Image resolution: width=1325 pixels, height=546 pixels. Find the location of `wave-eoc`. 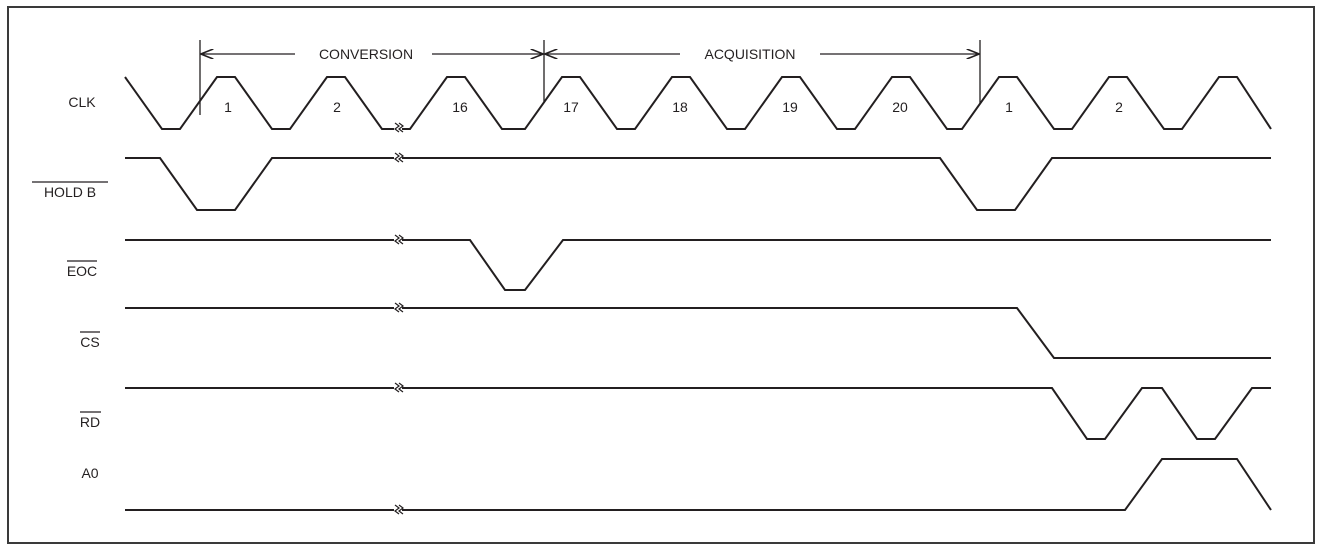

wave-eoc is located at coordinates (698, 265).